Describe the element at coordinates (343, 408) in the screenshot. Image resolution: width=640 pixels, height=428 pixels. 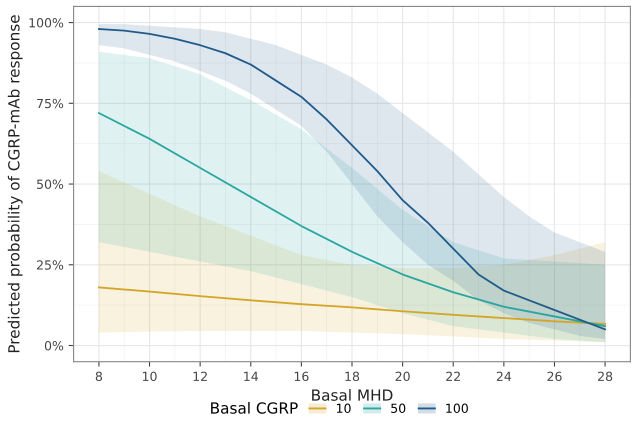
I see `legend-label: 10` at that location.